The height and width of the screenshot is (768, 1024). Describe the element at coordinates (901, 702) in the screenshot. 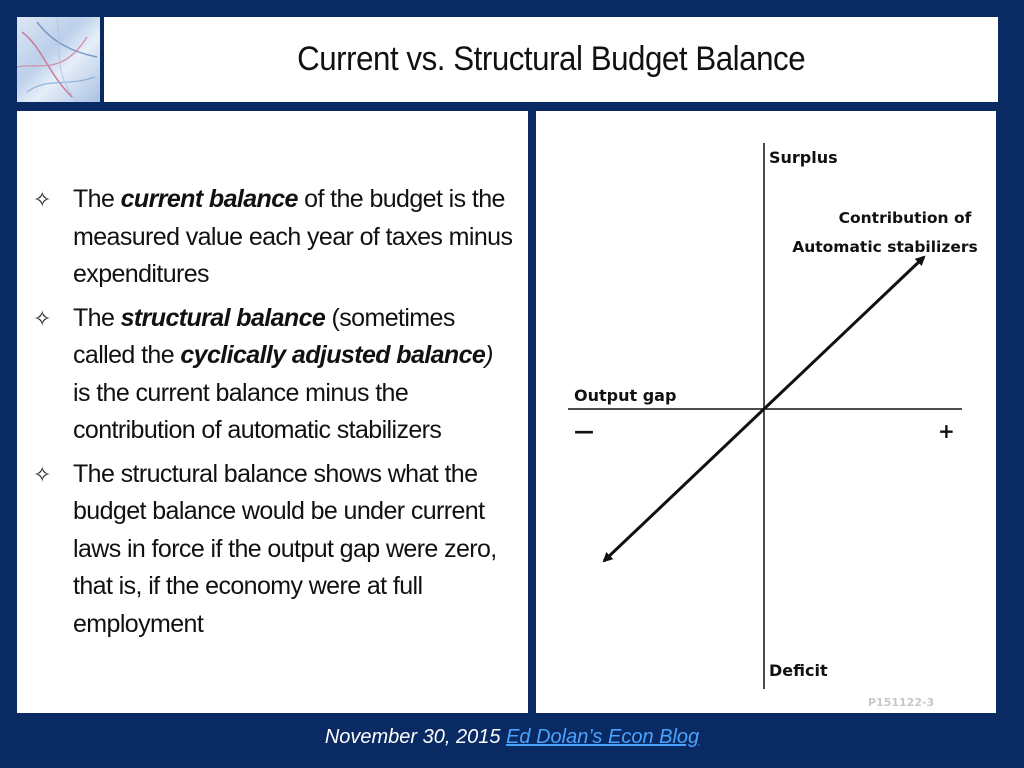

I see `slide-code: P151122-3` at that location.